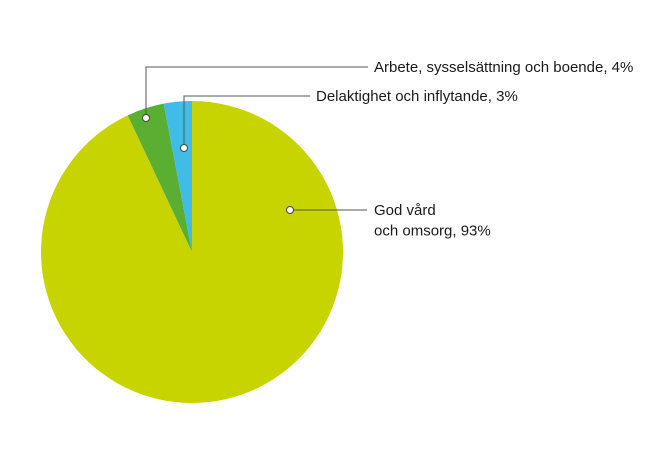 The image size is (671, 472). What do you see at coordinates (146, 118) in the screenshot?
I see `leader-dot-arbete` at bounding box center [146, 118].